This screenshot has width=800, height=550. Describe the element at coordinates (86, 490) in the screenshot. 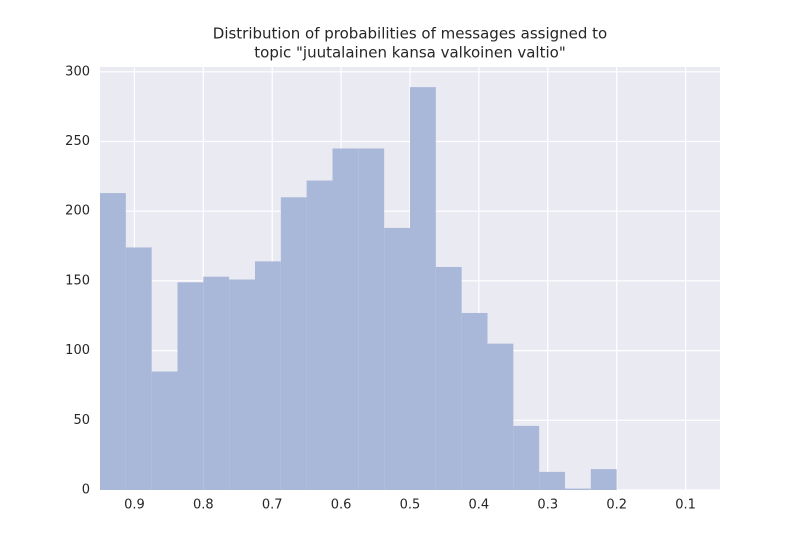

I see `y-tick-label: 0` at that location.